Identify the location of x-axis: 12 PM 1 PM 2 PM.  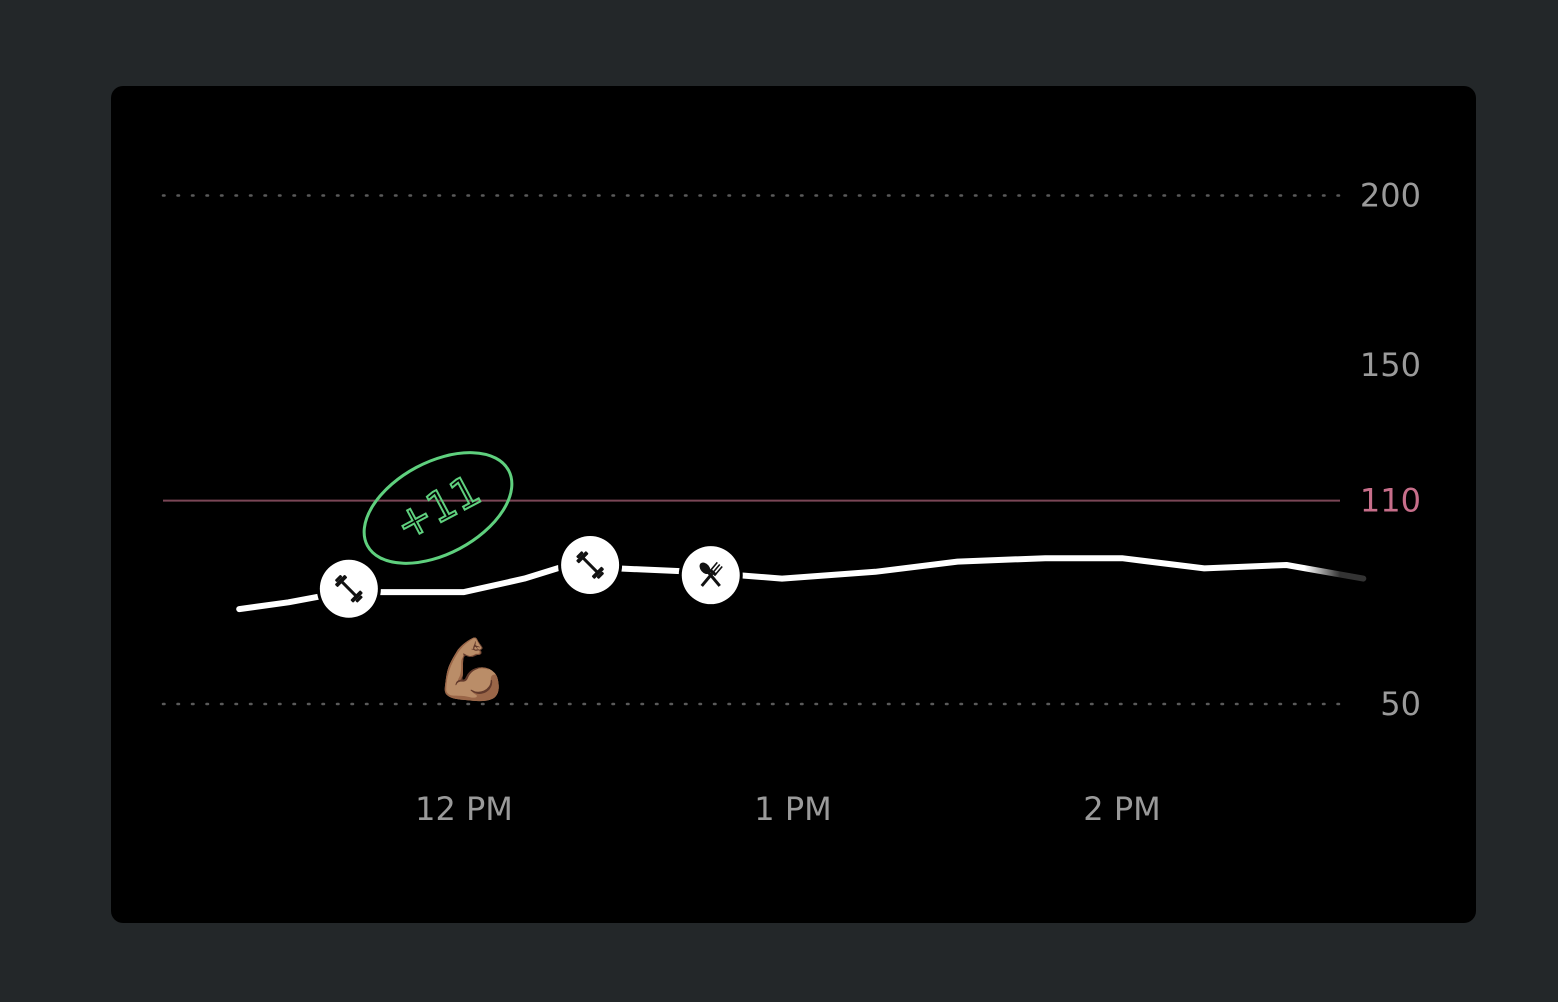
(788, 809).